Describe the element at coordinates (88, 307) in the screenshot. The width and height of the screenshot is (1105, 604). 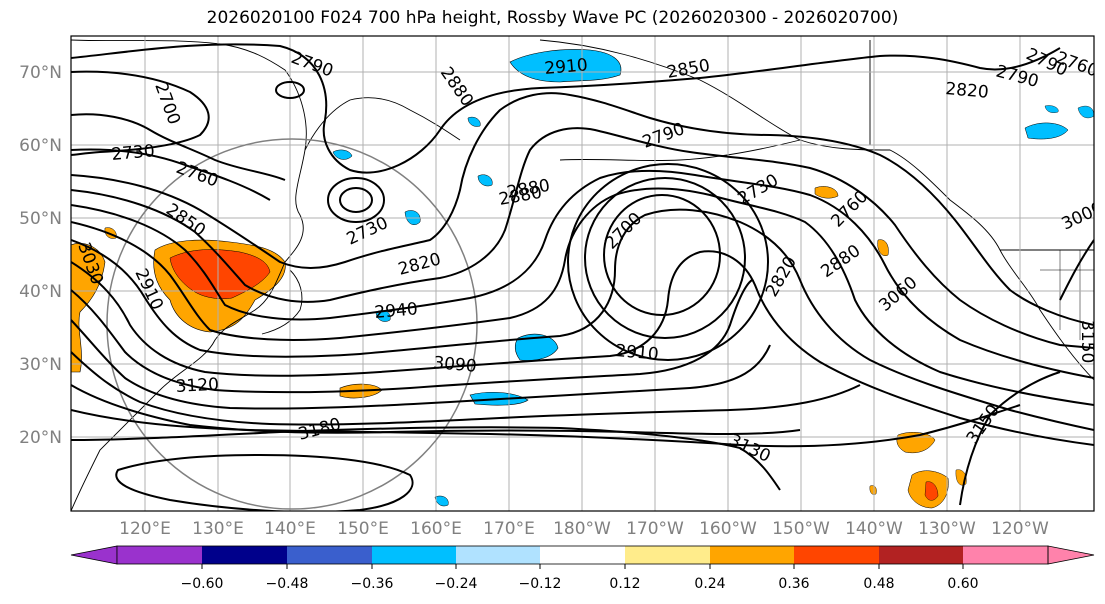
I see `positive-anomaly-west-edge` at that location.